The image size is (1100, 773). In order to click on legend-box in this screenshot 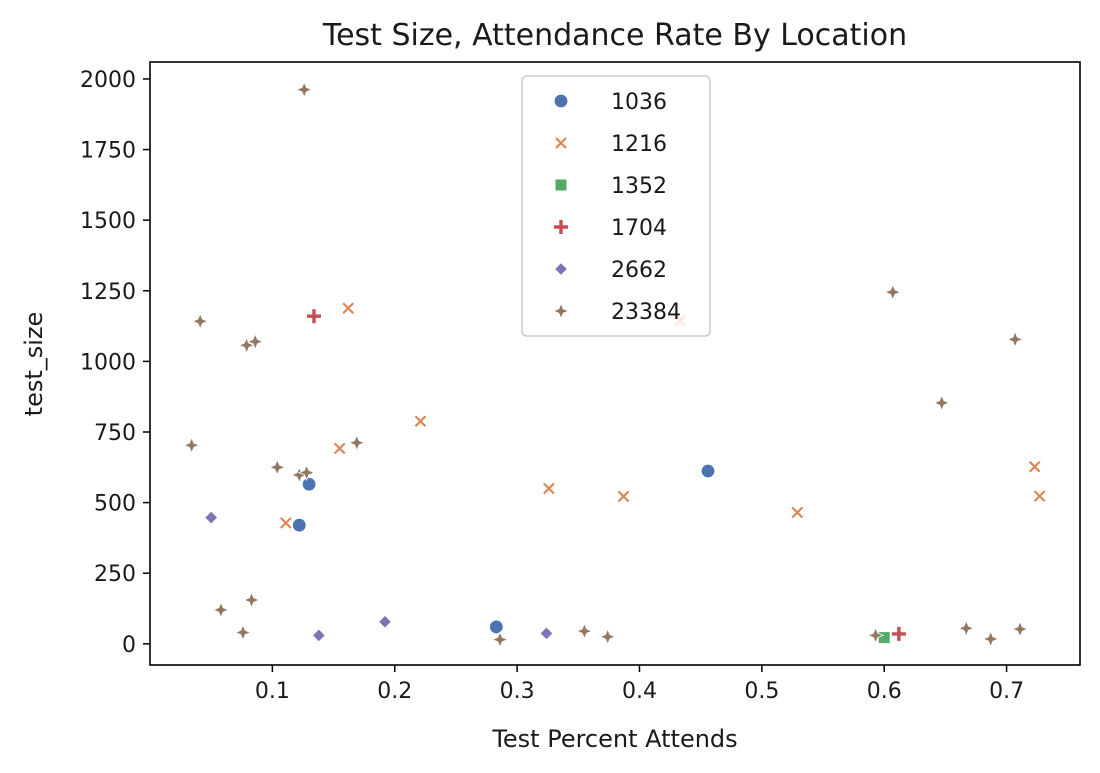, I will do `click(616, 206)`.